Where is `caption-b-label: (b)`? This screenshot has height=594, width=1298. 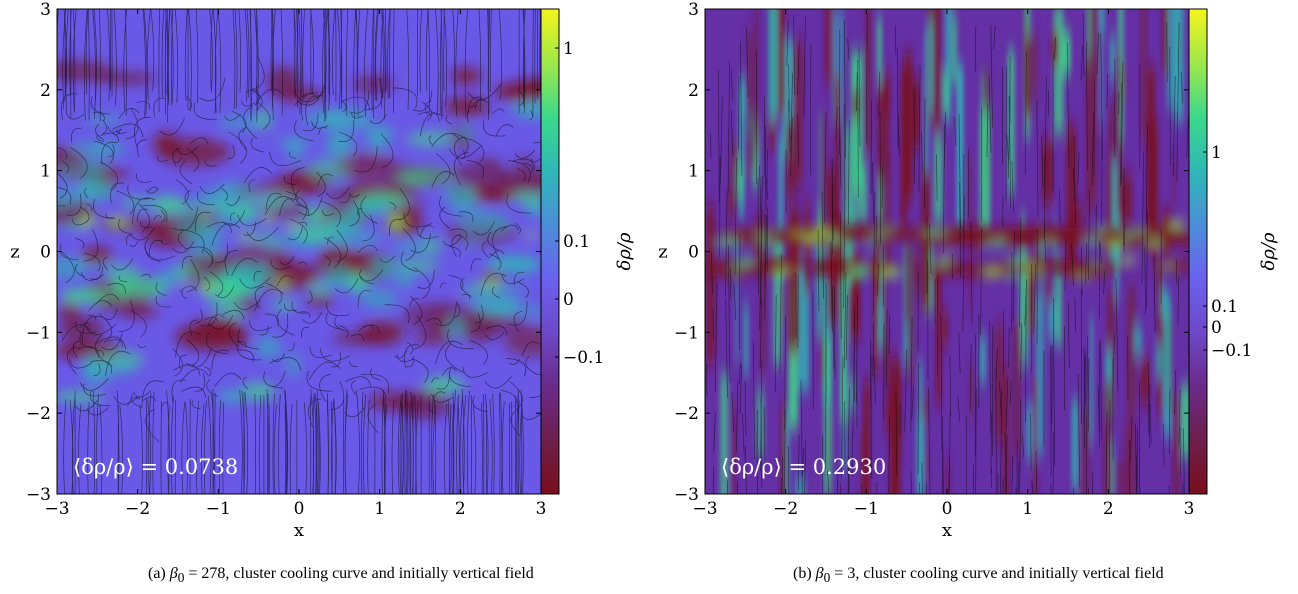
caption-b-label: (b) is located at coordinates (802, 573).